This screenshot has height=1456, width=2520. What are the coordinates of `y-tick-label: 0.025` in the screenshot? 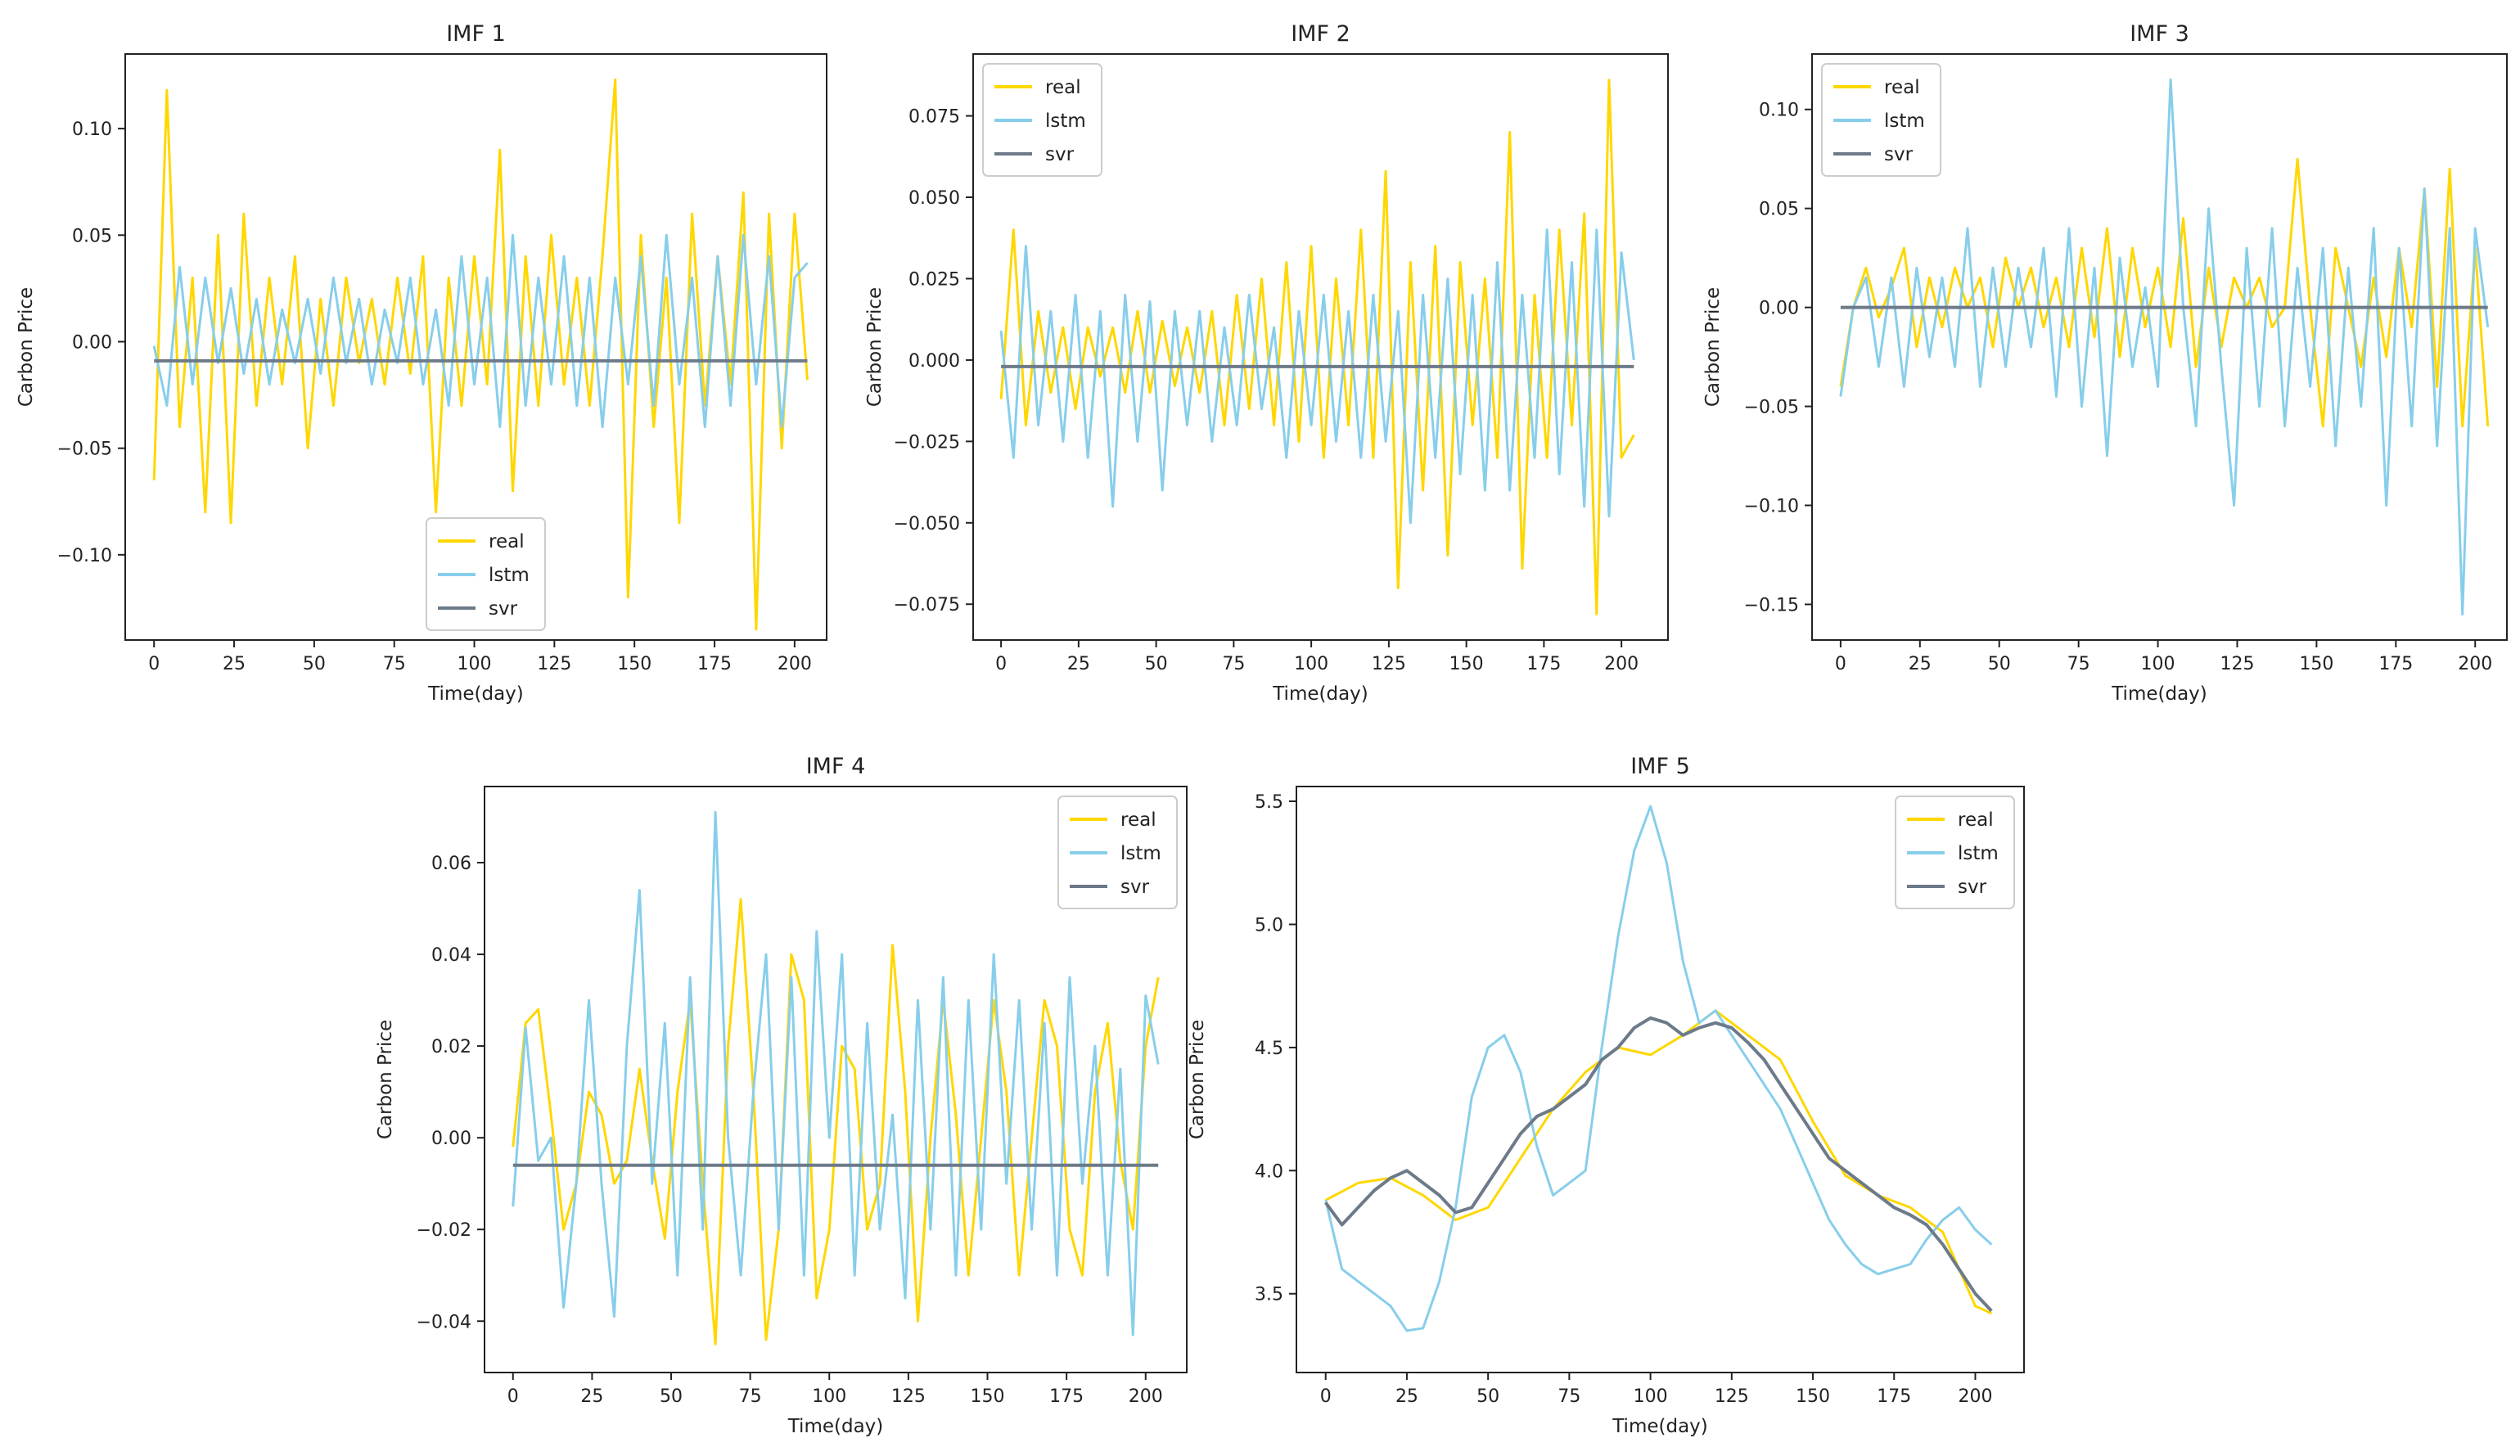 It's located at (934, 279).